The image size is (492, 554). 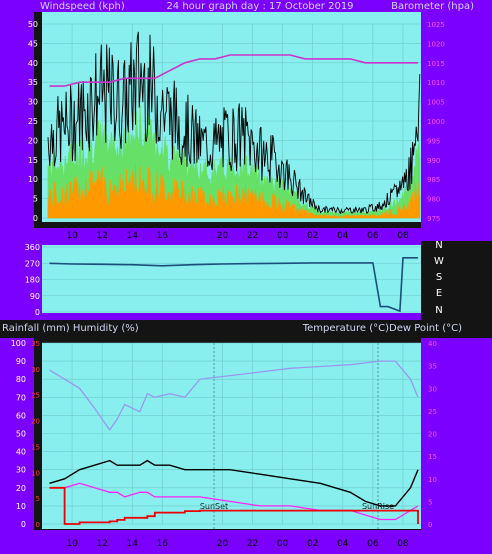 I want to click on wind-x-tick: 00, so click(x=283, y=236).